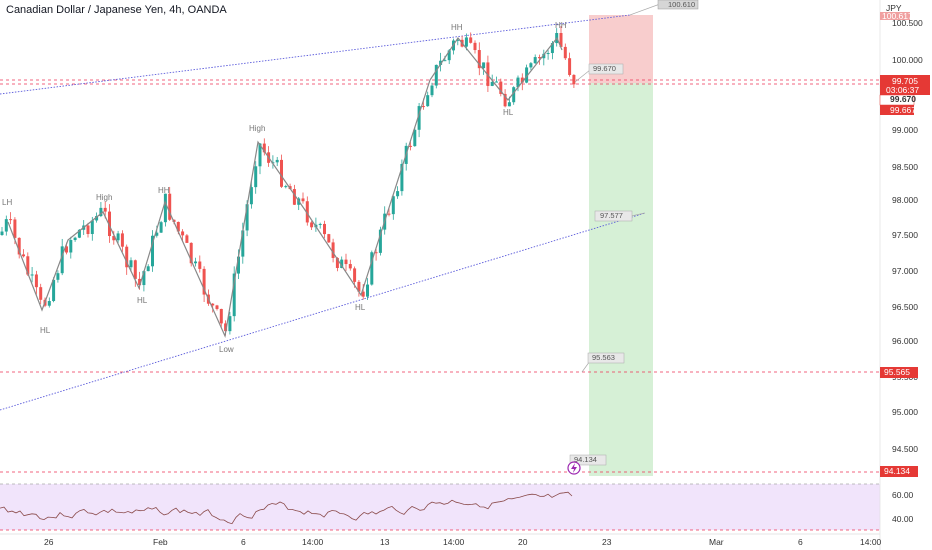 This screenshot has width=932, height=550. I want to click on time-tick-20: 20, so click(523, 542).